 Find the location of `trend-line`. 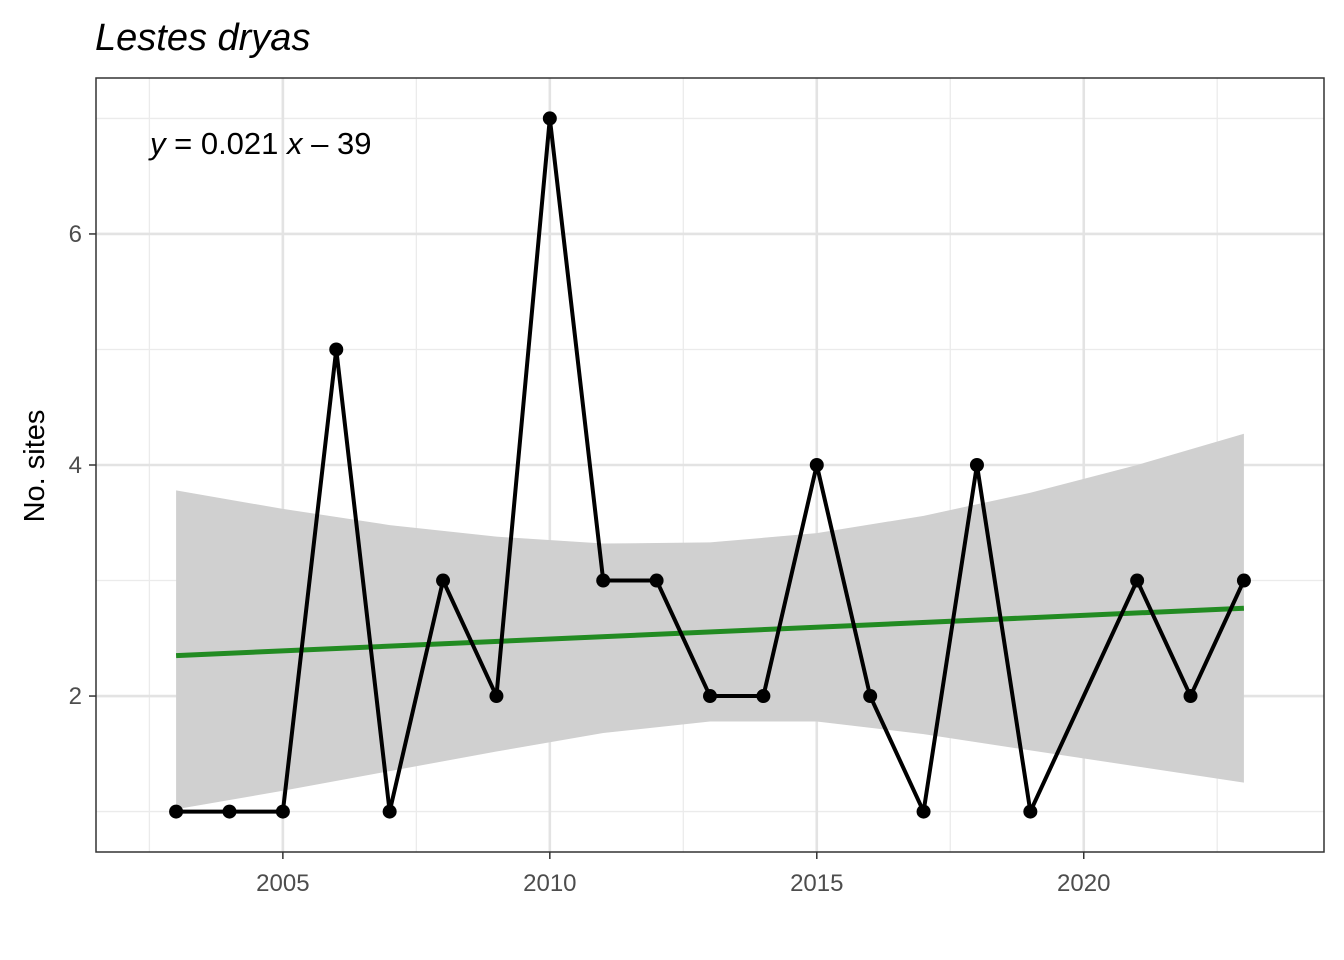

trend-line is located at coordinates (710, 632).